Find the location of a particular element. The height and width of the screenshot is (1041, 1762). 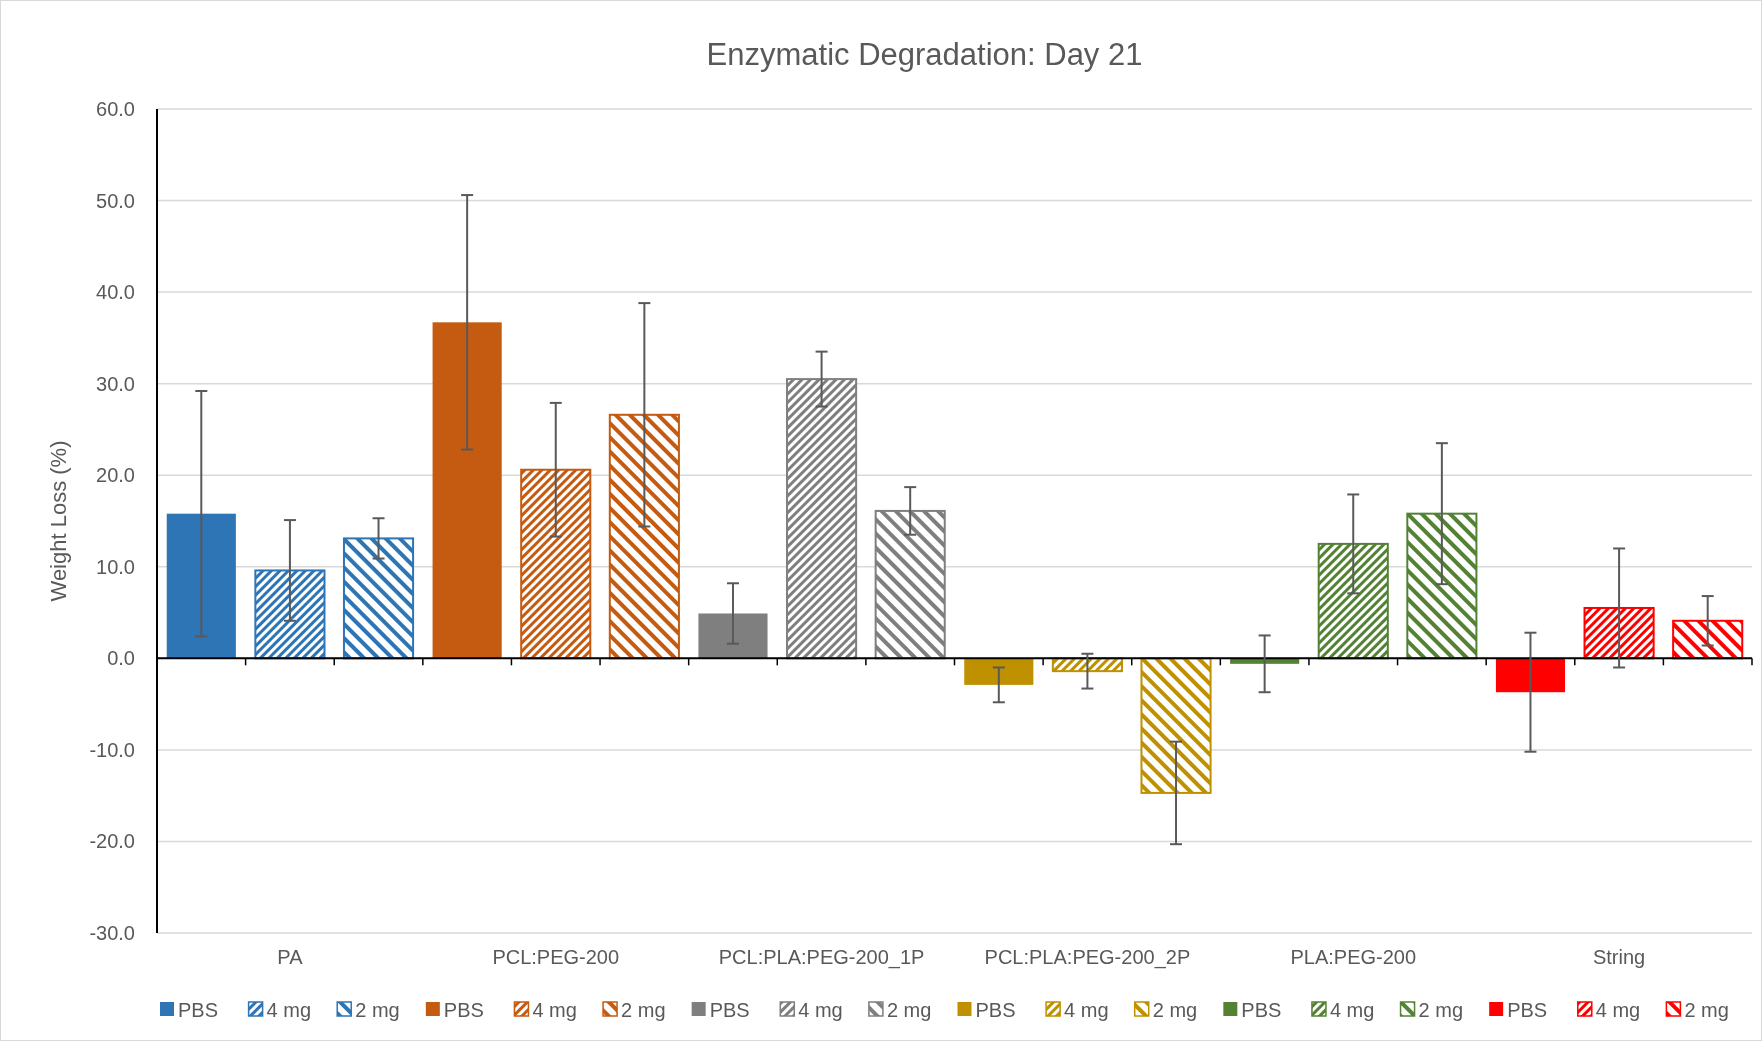

y-tick-label: 50.0 is located at coordinates (115, 200).